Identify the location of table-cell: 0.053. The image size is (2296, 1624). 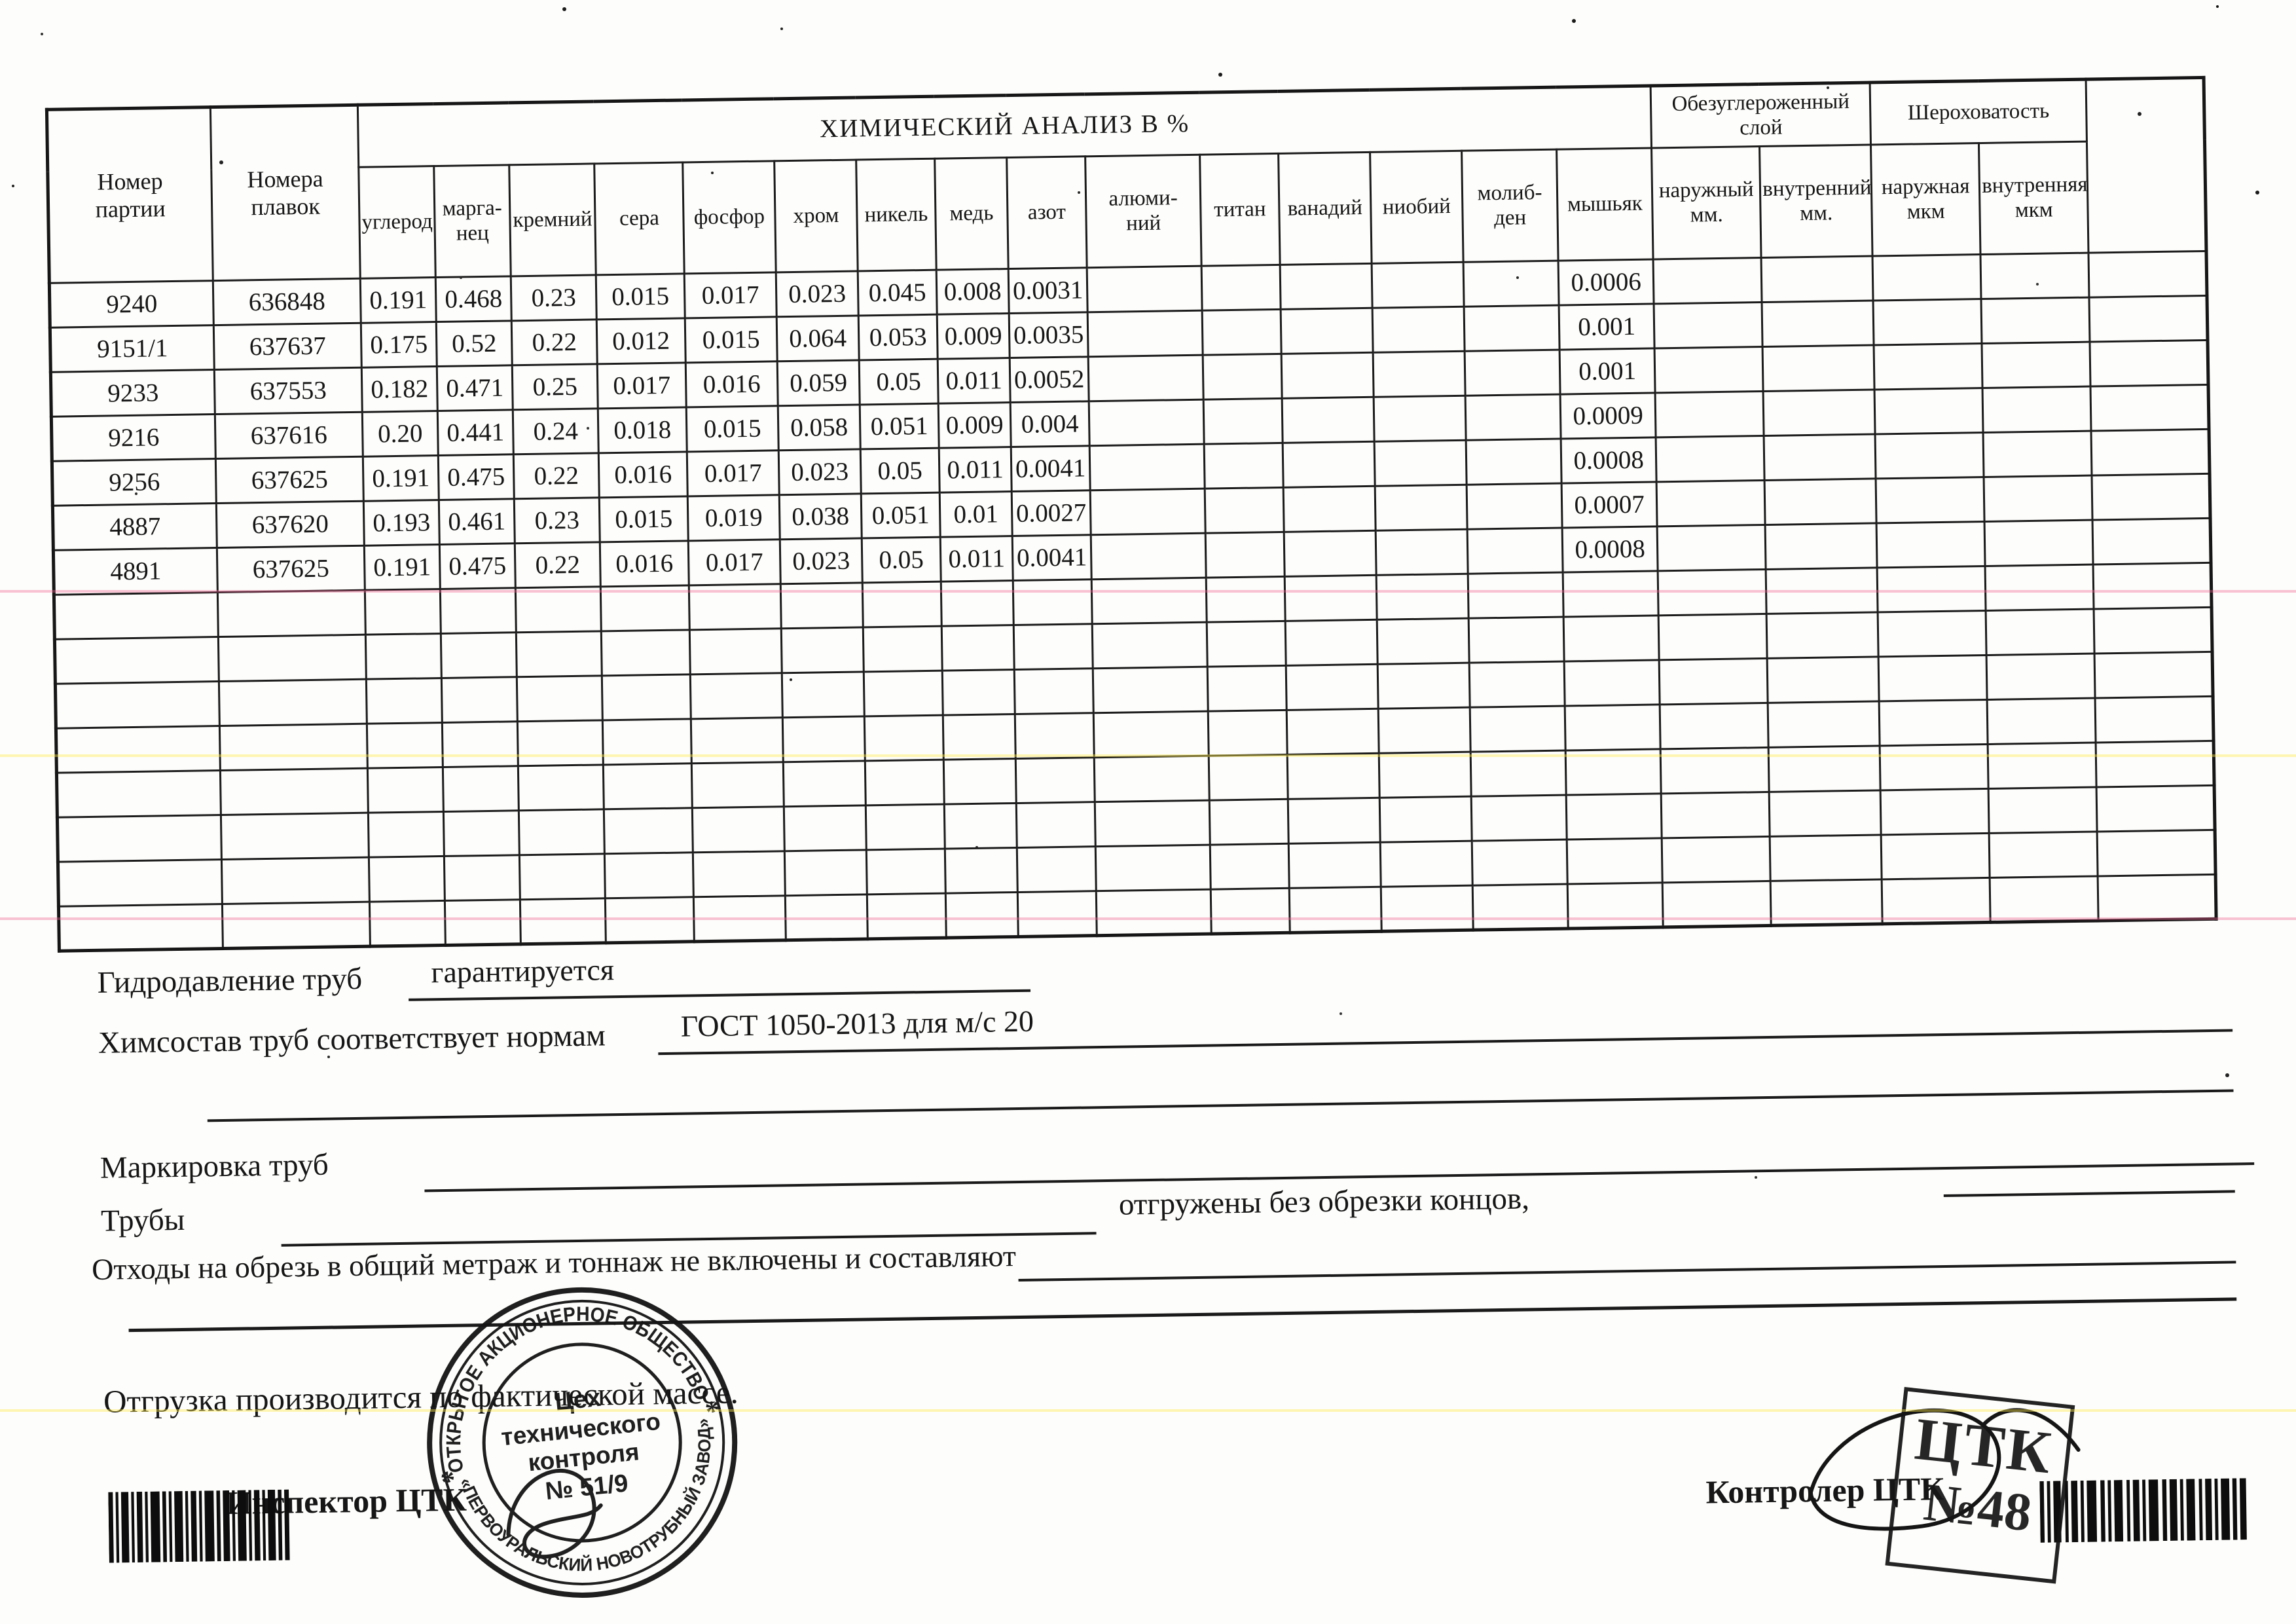
(898, 337).